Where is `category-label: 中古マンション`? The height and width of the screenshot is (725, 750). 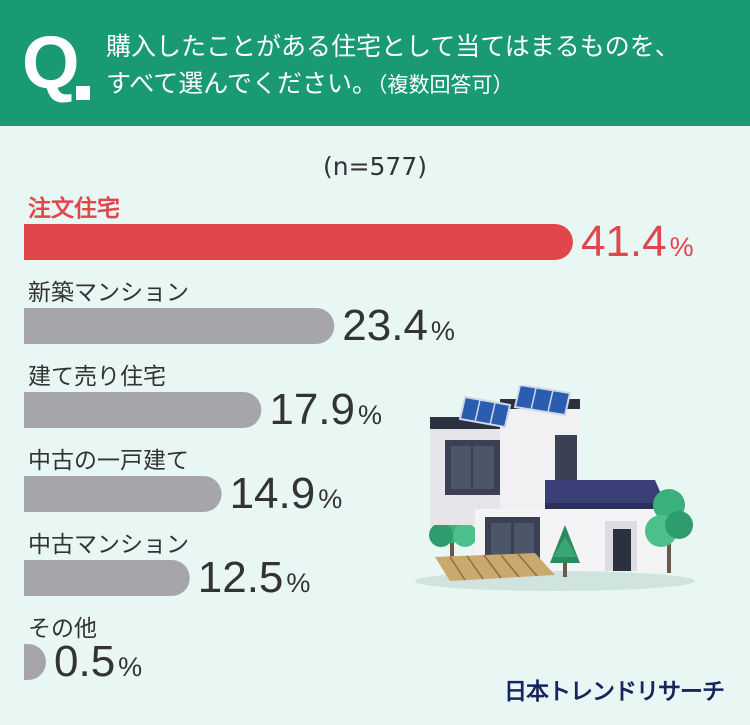 category-label: 中古マンション is located at coordinates (108, 545).